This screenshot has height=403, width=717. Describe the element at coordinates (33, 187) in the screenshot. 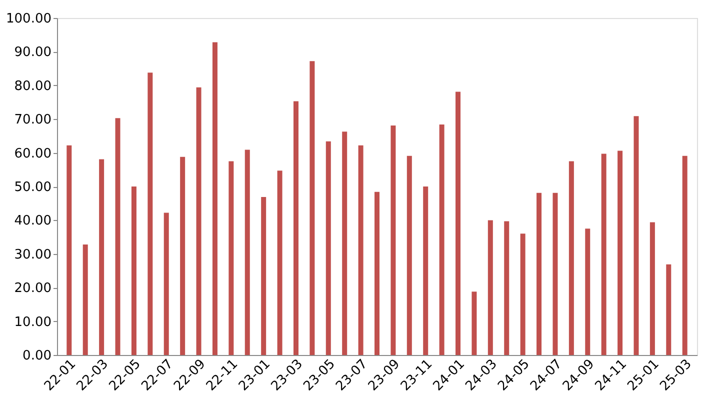

I see `y-tick-label: 50.00` at that location.